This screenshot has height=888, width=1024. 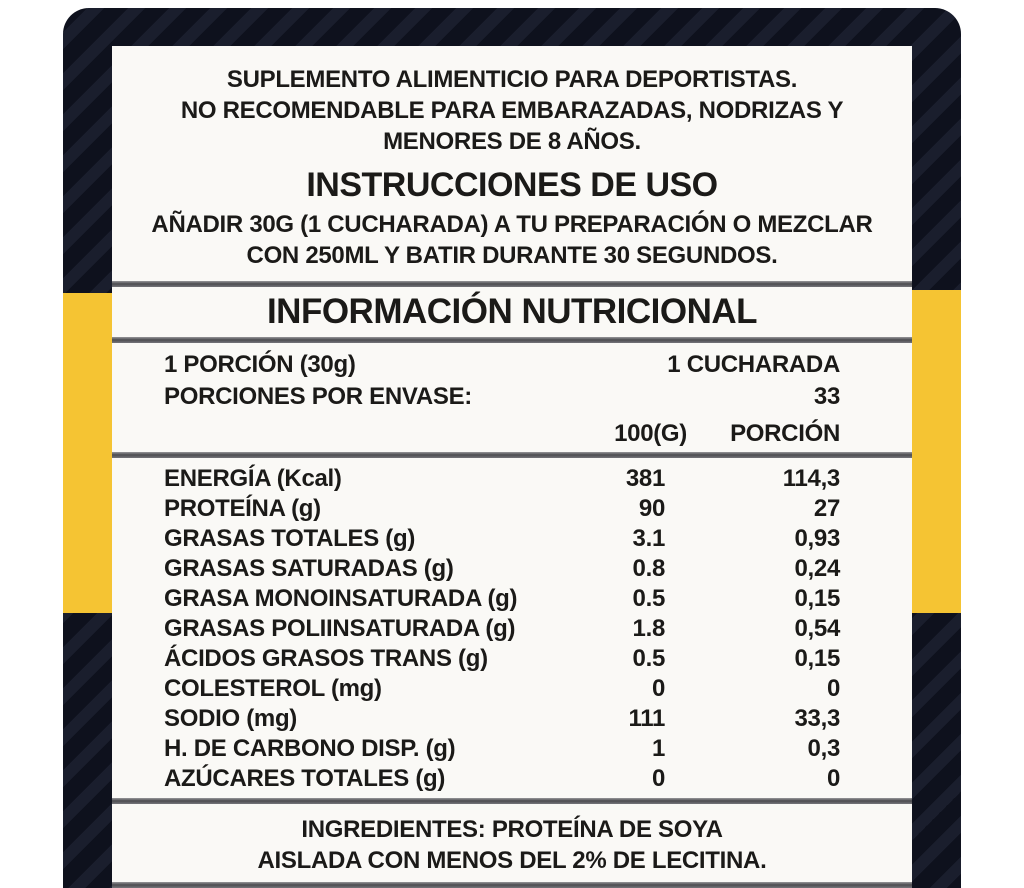 I want to click on nutrient-portion-value: 114,3, so click(x=811, y=478).